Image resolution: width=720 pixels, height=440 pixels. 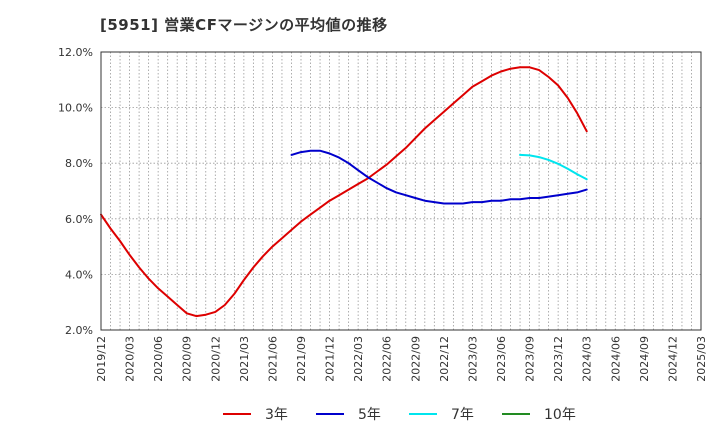 What do you see at coordinates (75, 108) in the screenshot?
I see `y-tick-label: 10.0%` at bounding box center [75, 108].